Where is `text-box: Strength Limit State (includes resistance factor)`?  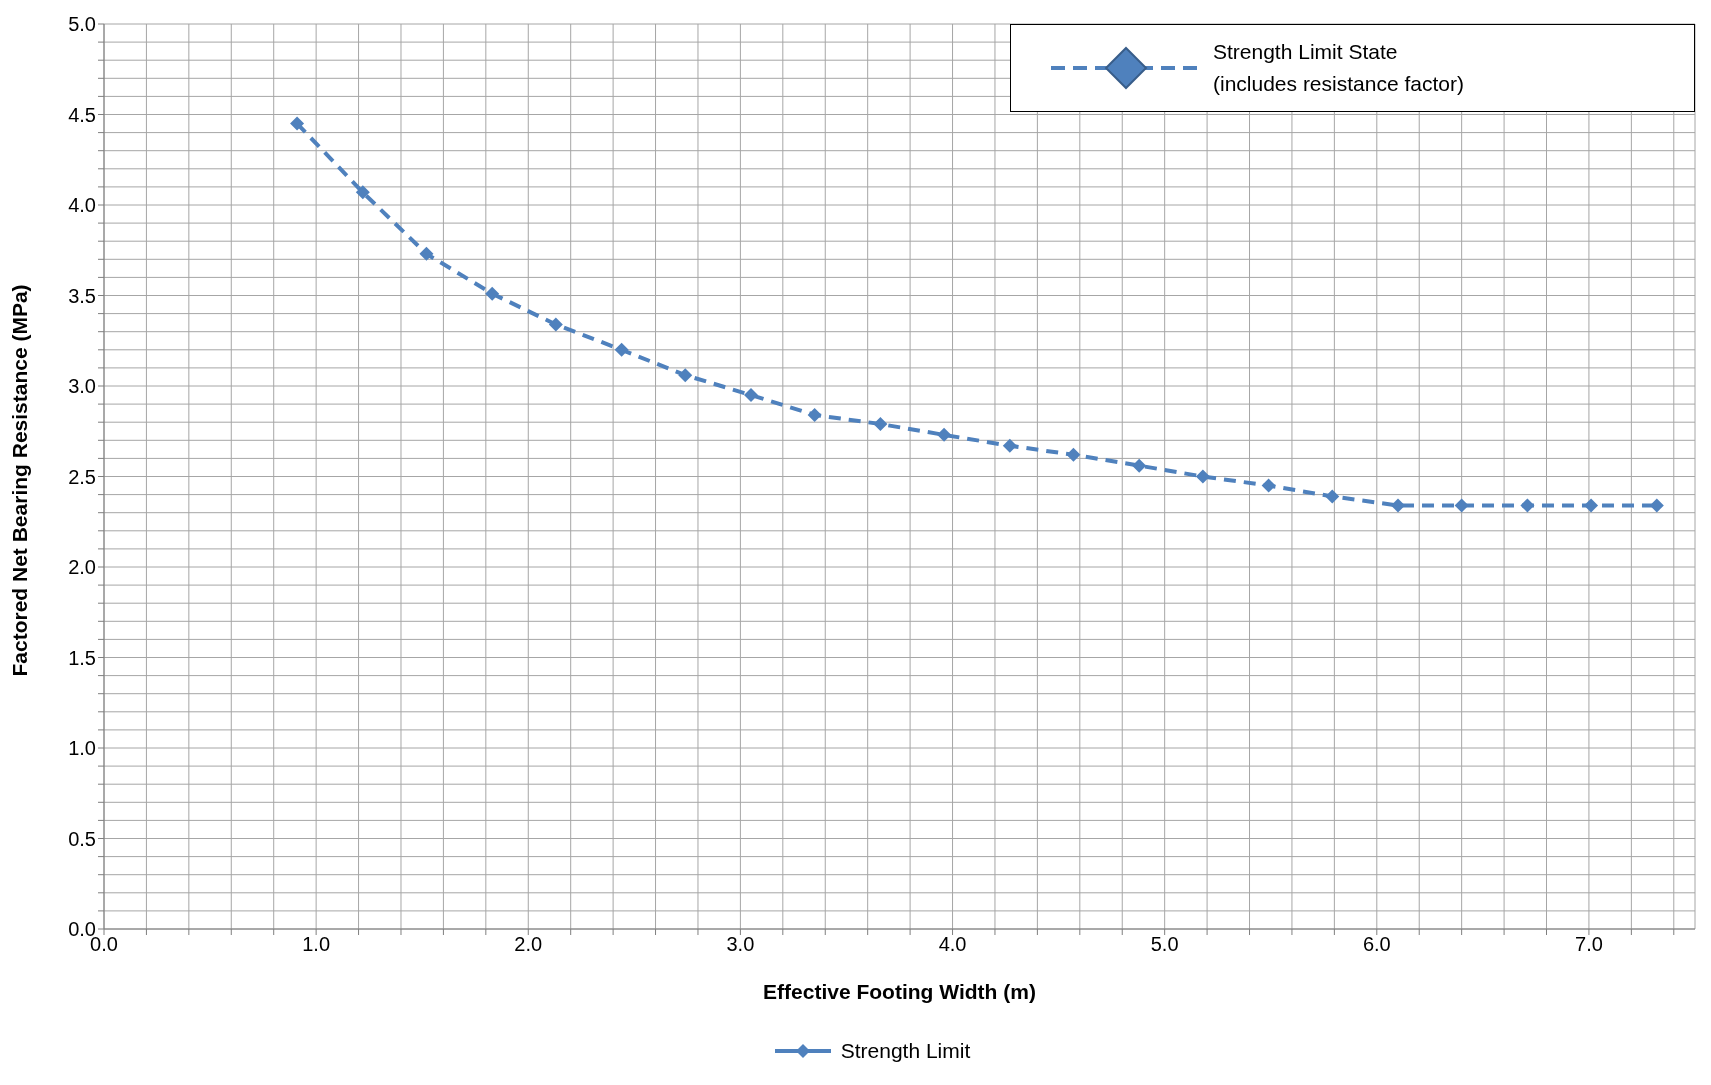 text-box: Strength Limit State (includes resistance factor) is located at coordinates (1352, 68).